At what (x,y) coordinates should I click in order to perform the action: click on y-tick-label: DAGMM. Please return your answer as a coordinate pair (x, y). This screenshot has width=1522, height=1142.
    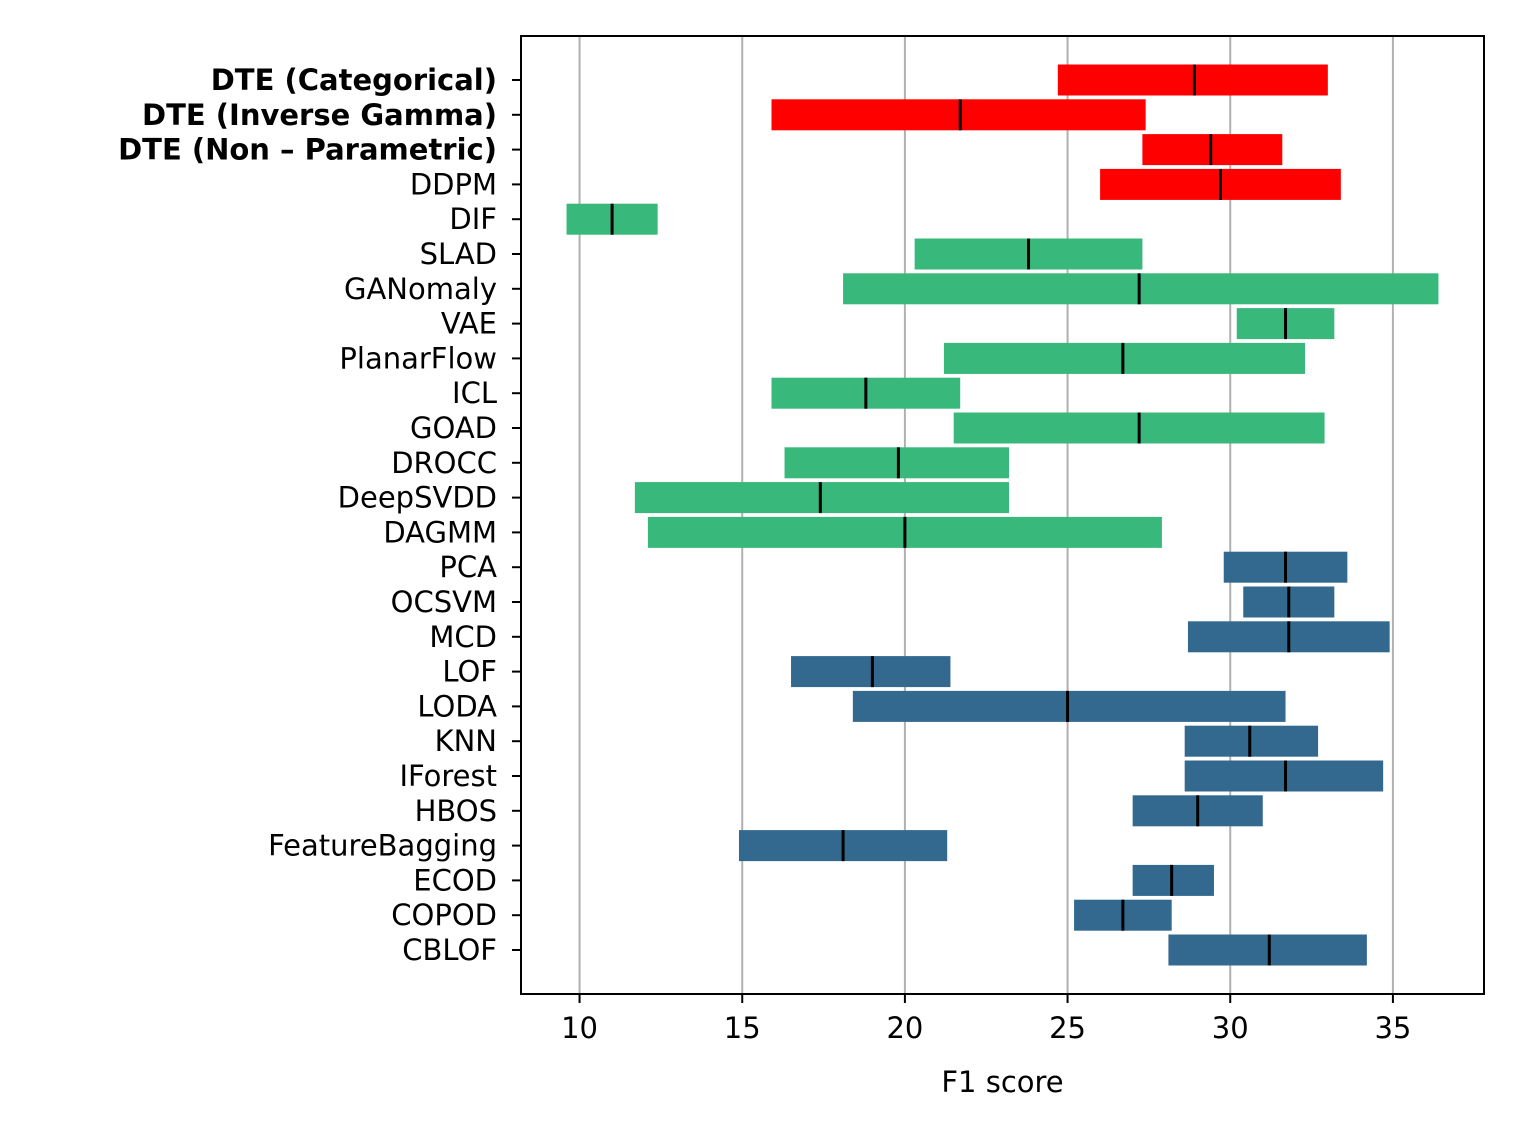
    Looking at the image, I should click on (440, 532).